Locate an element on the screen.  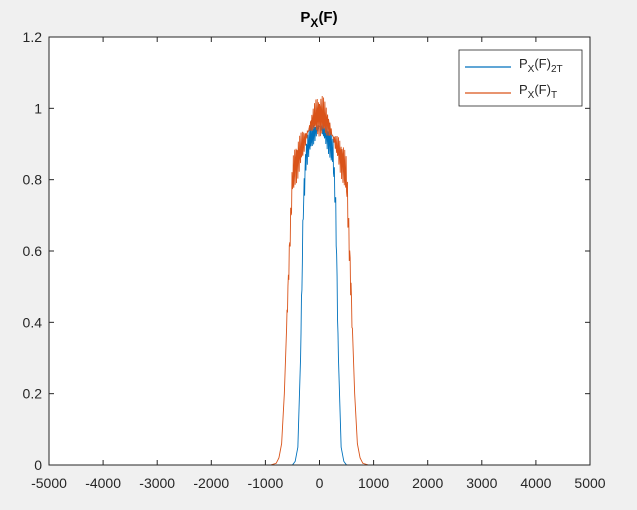
legend-box is located at coordinates (520, 78).